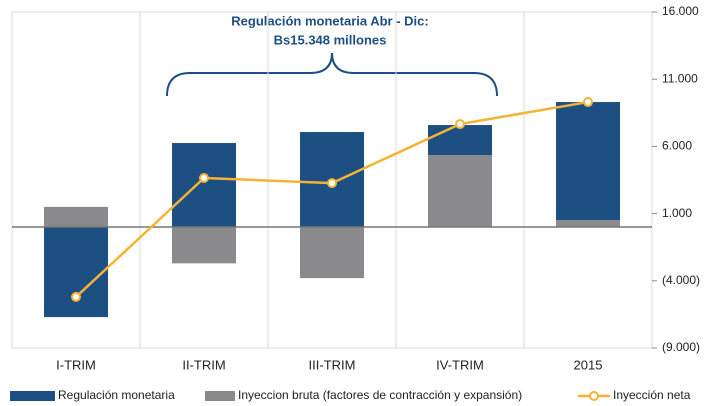 Image resolution: width=726 pixels, height=406 pixels. I want to click on x-tick-label: 2015, so click(588, 364).